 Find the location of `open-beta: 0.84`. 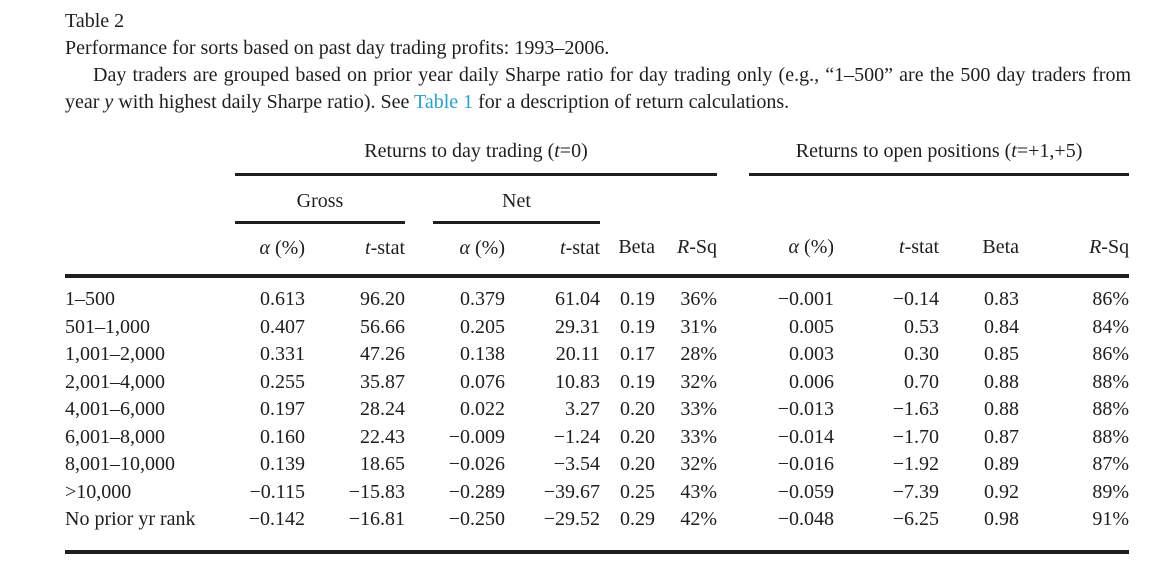

open-beta: 0.84 is located at coordinates (1002, 326).